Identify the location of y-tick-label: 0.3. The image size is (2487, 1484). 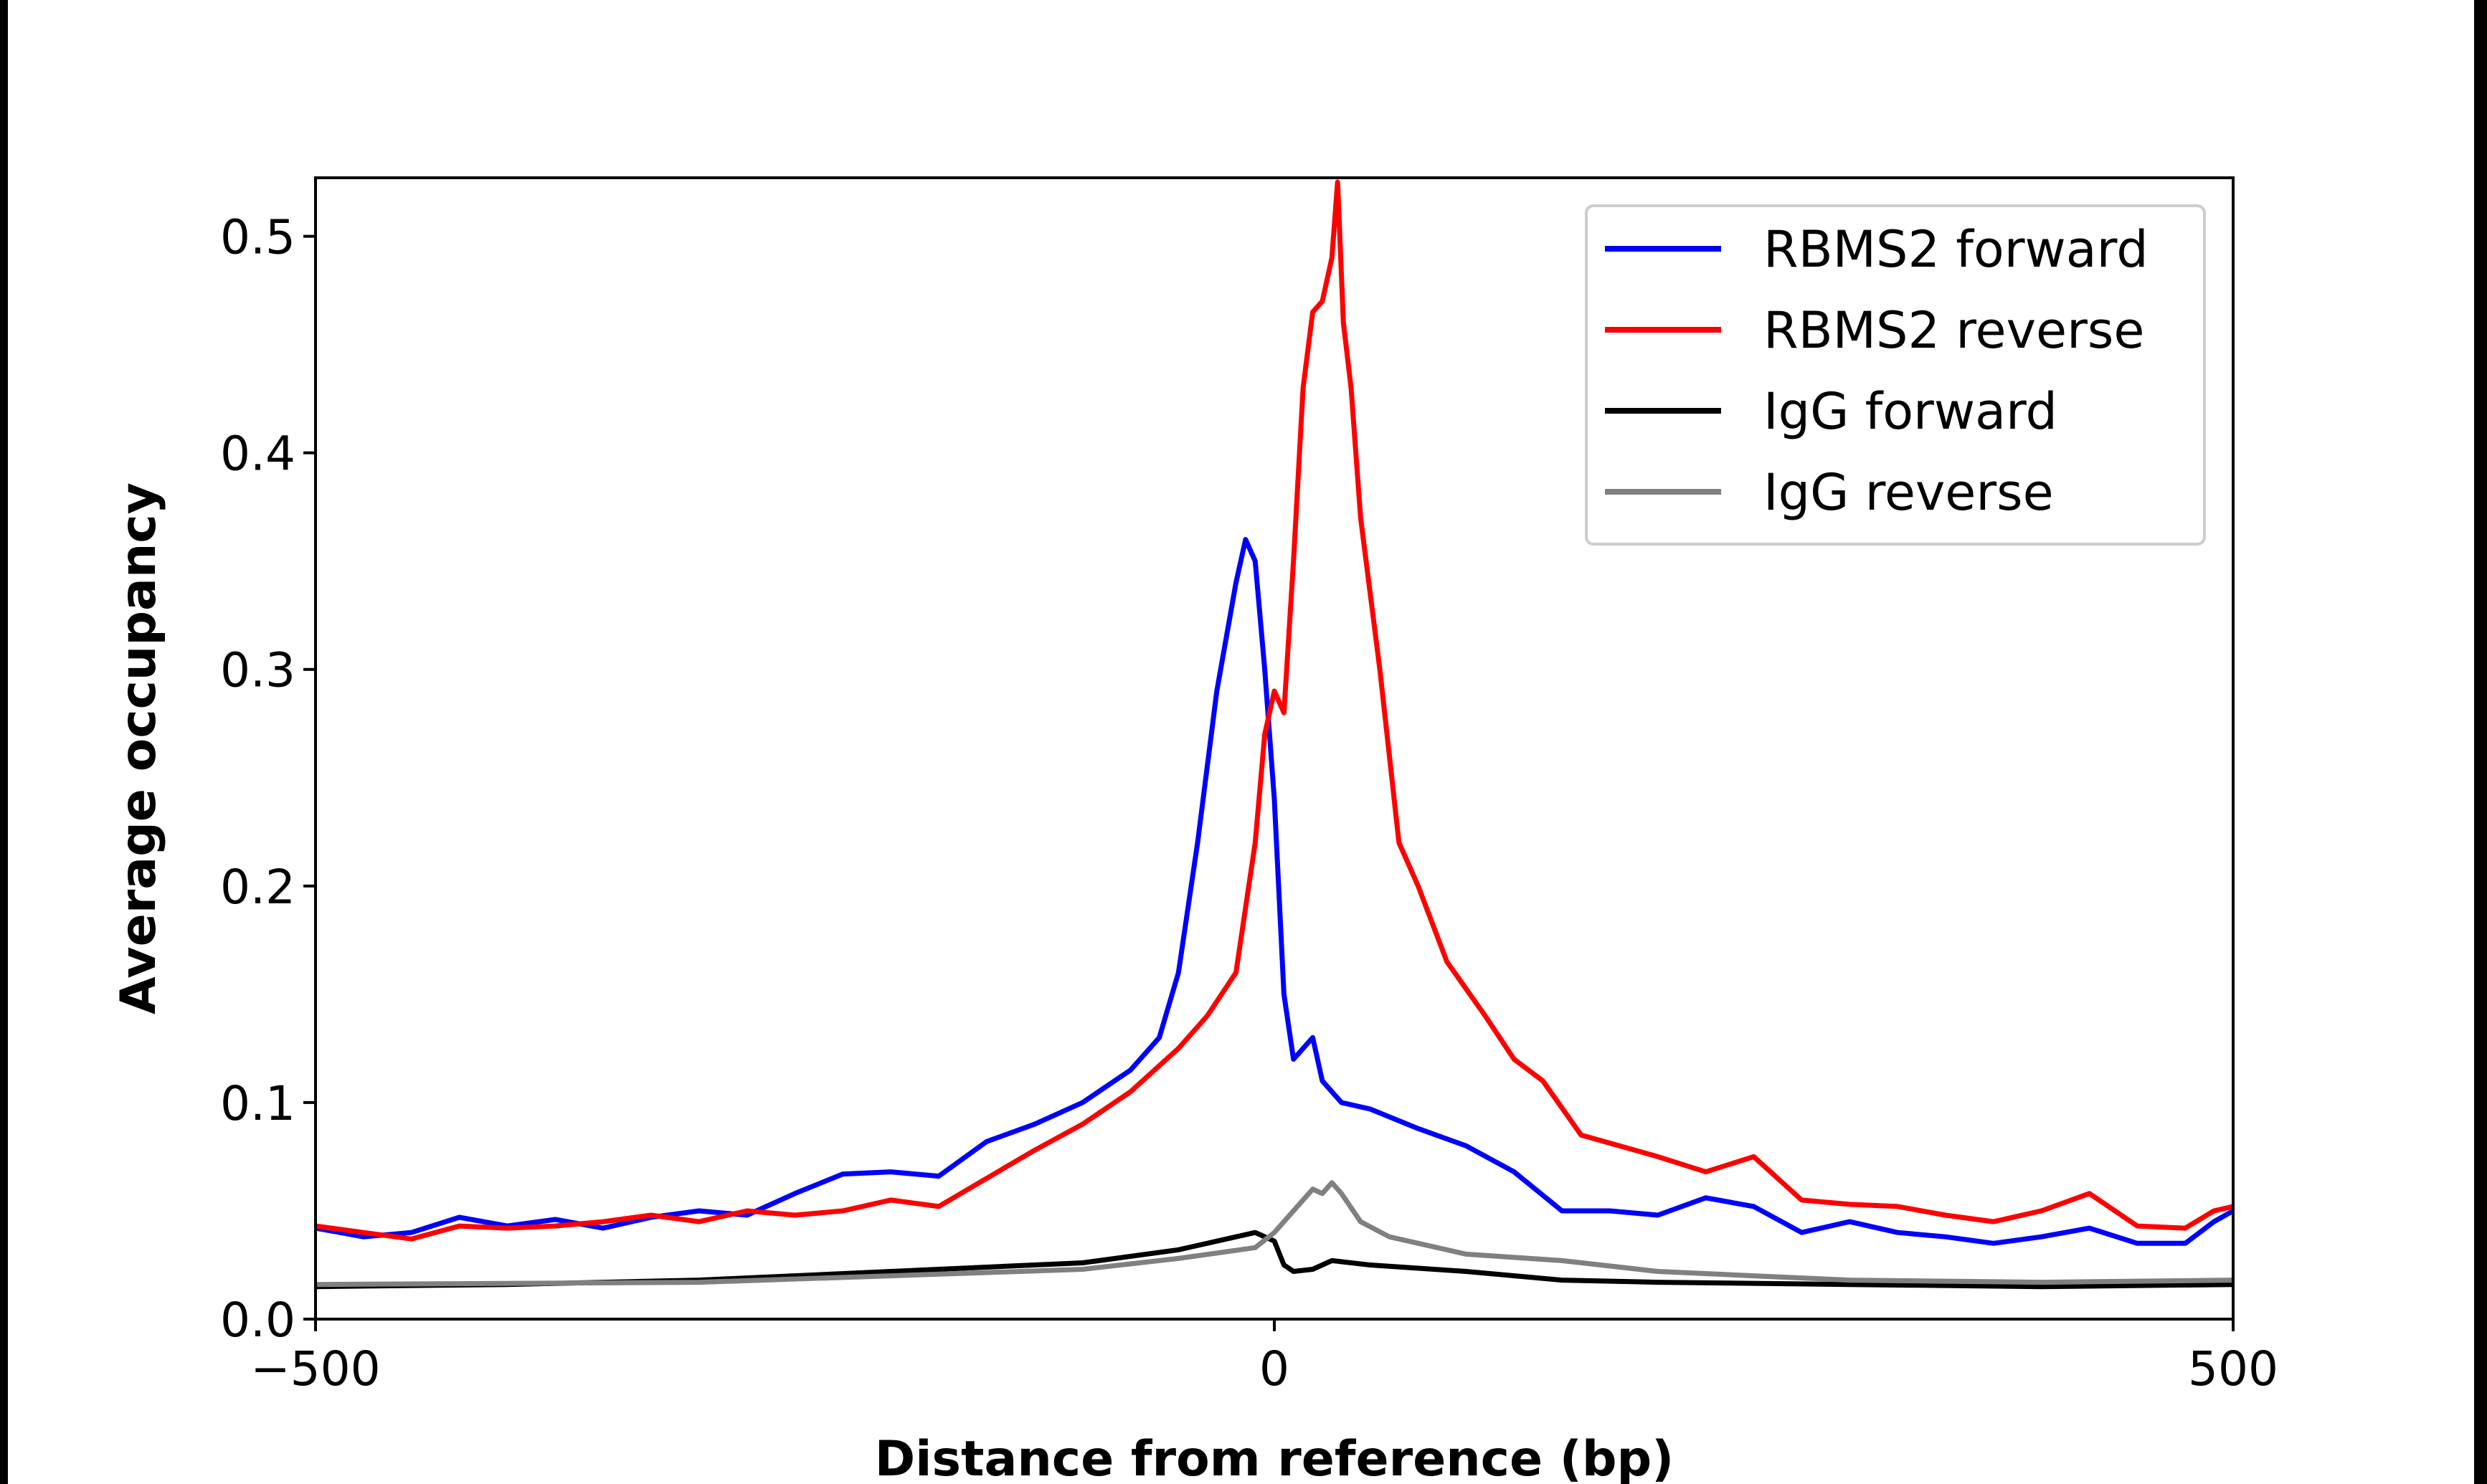
(257, 671).